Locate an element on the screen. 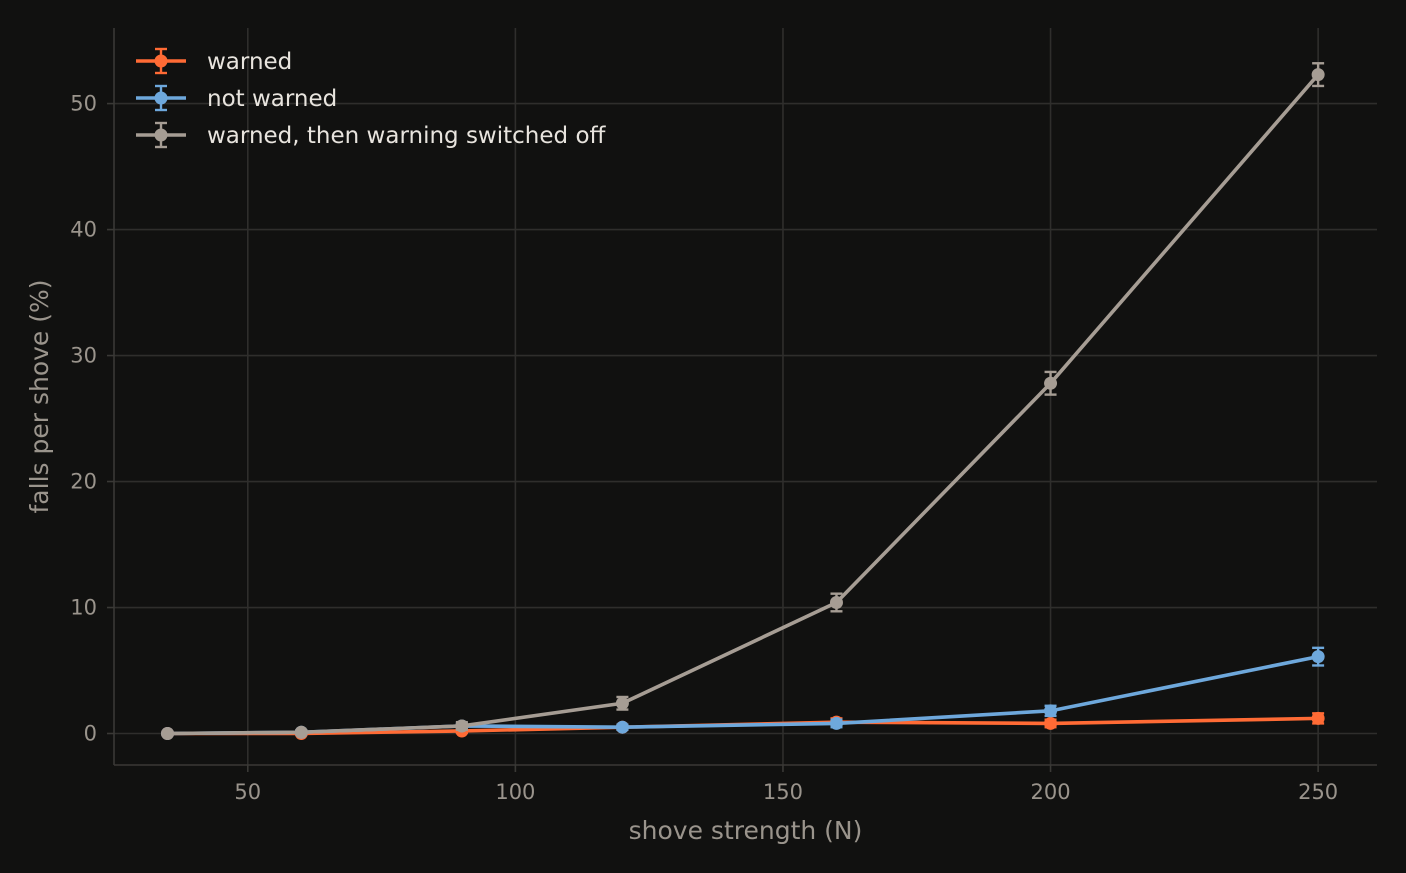 This screenshot has height=873, width=1406. legend-entry: warned is located at coordinates (214, 61).